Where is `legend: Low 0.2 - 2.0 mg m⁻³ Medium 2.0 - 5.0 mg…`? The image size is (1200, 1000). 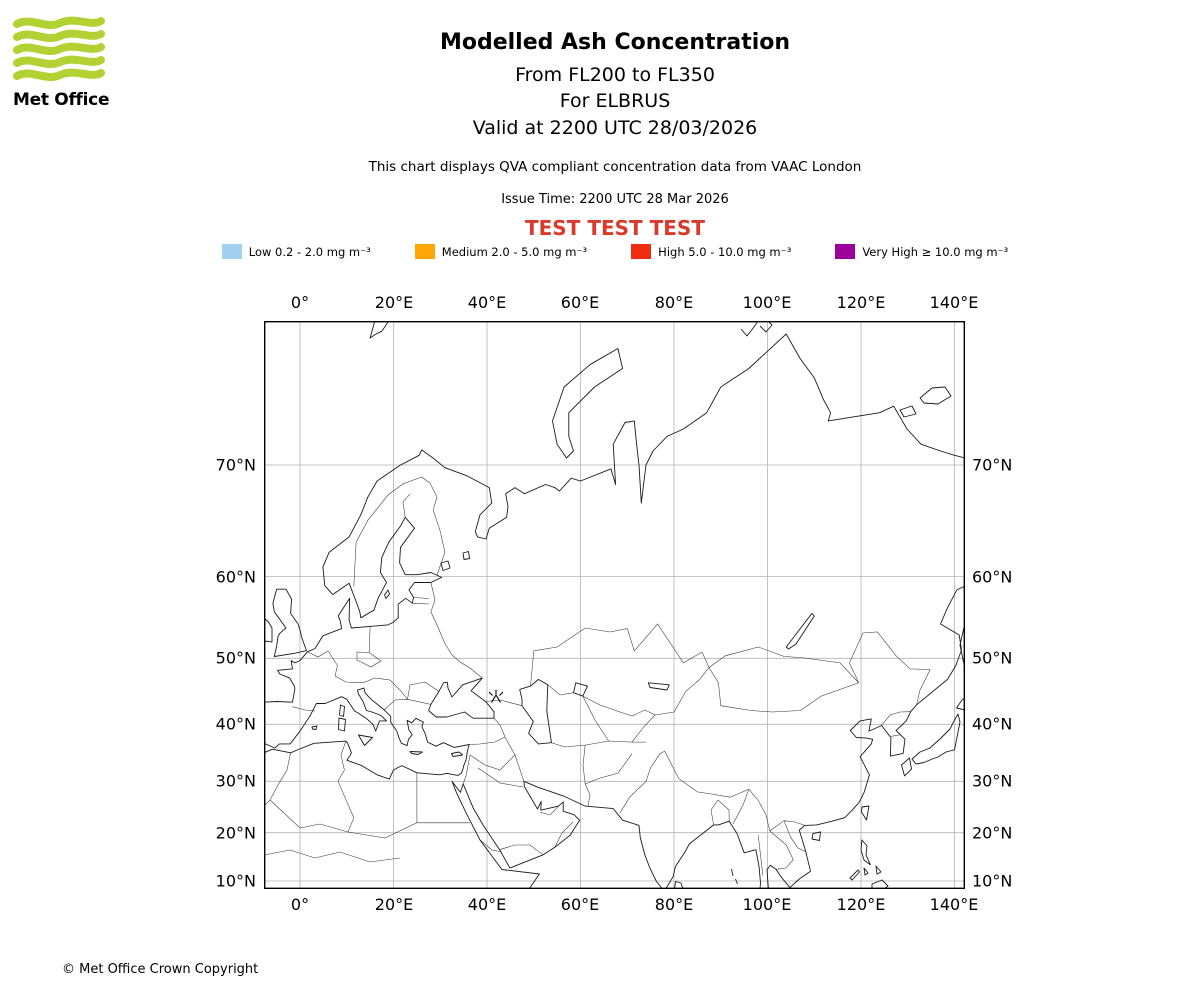 legend: Low 0.2 - 2.0 mg m⁻³ Medium 2.0 - 5.0 mg… is located at coordinates (615, 251).